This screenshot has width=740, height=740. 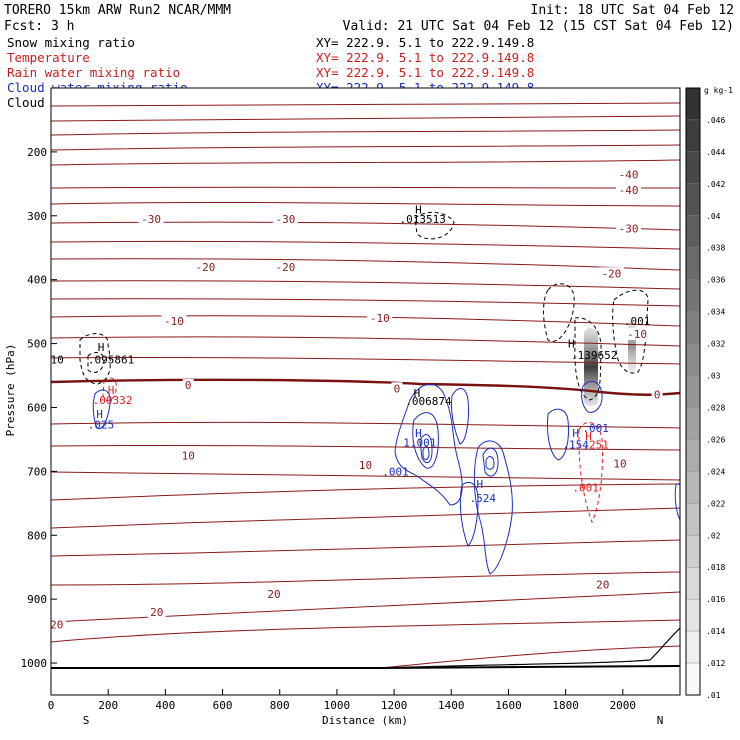 I want to click on extremum-label: .013513, so click(x=423, y=219).